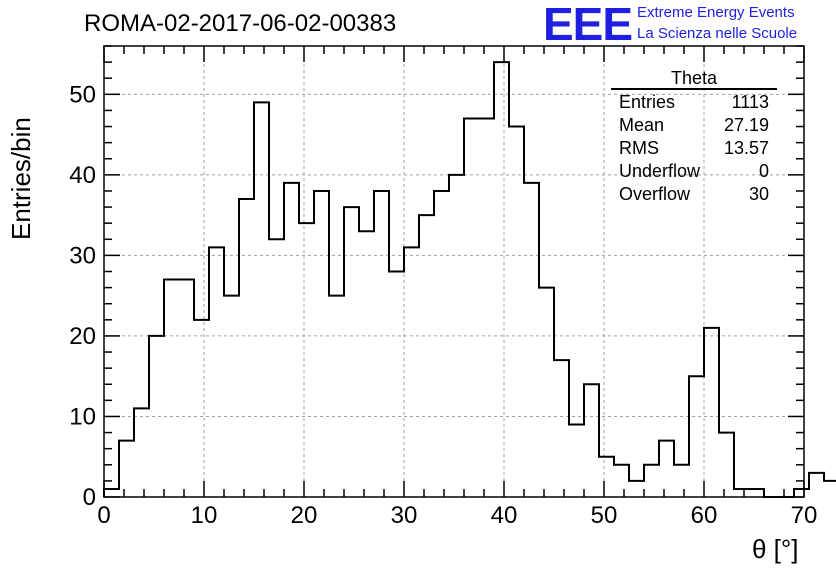 This screenshot has height=572, width=836. I want to click on x-tick-label: 70, so click(804, 515).